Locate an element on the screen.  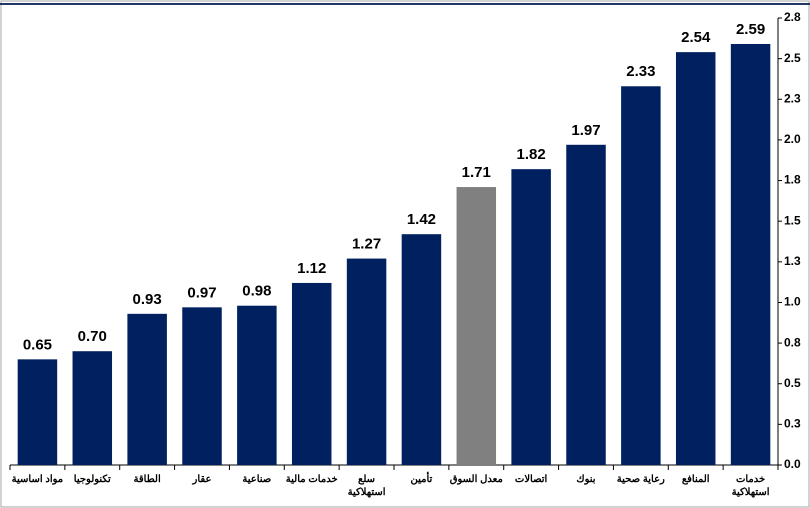
y-tick-label: 1.0 is located at coordinates (792, 302).